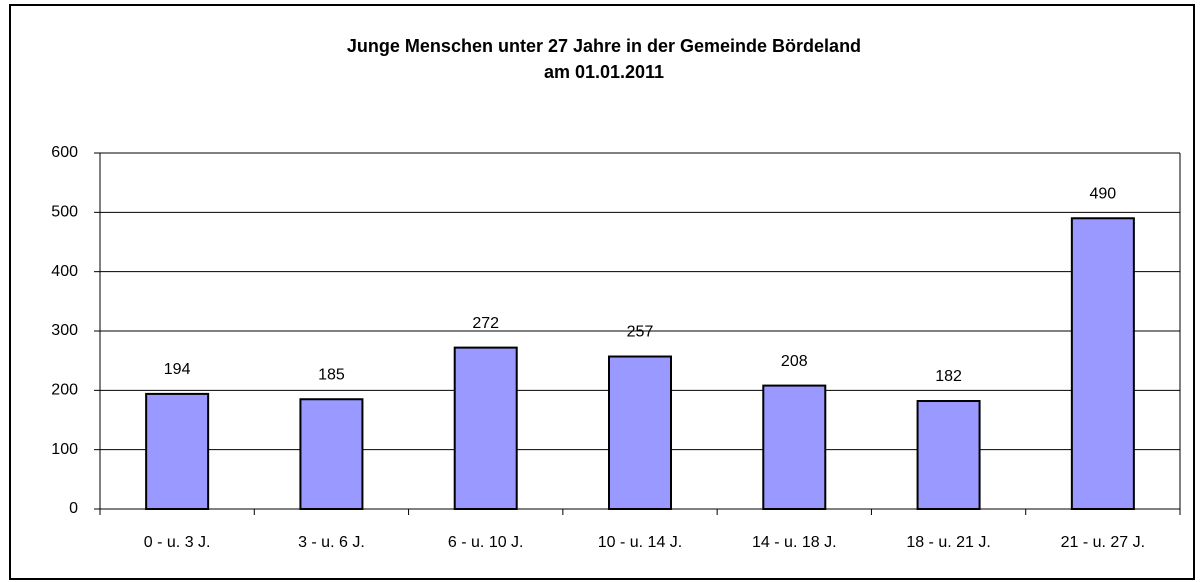  What do you see at coordinates (604, 72) in the screenshot?
I see `chart-title: am 01.01.2011` at bounding box center [604, 72].